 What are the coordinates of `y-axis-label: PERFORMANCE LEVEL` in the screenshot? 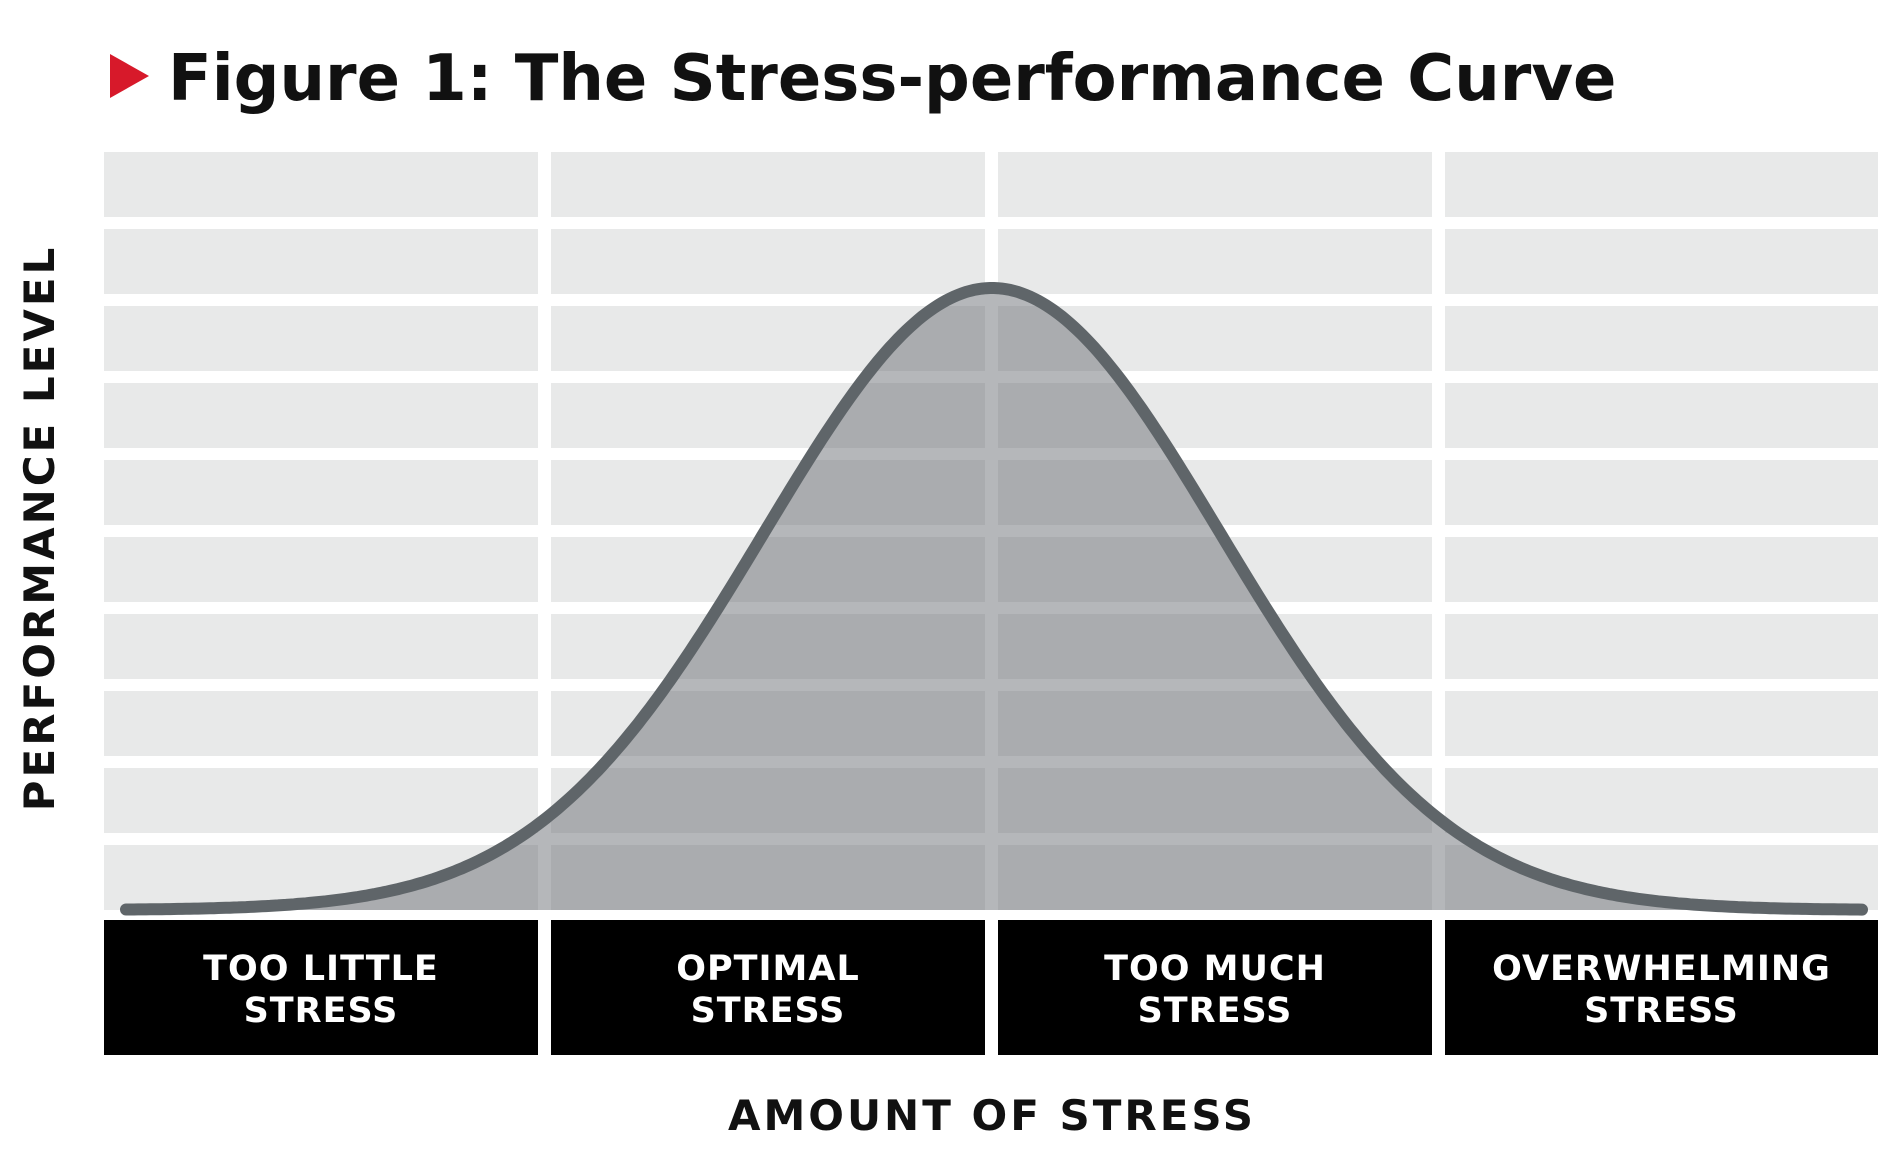 It's located at (39, 528).